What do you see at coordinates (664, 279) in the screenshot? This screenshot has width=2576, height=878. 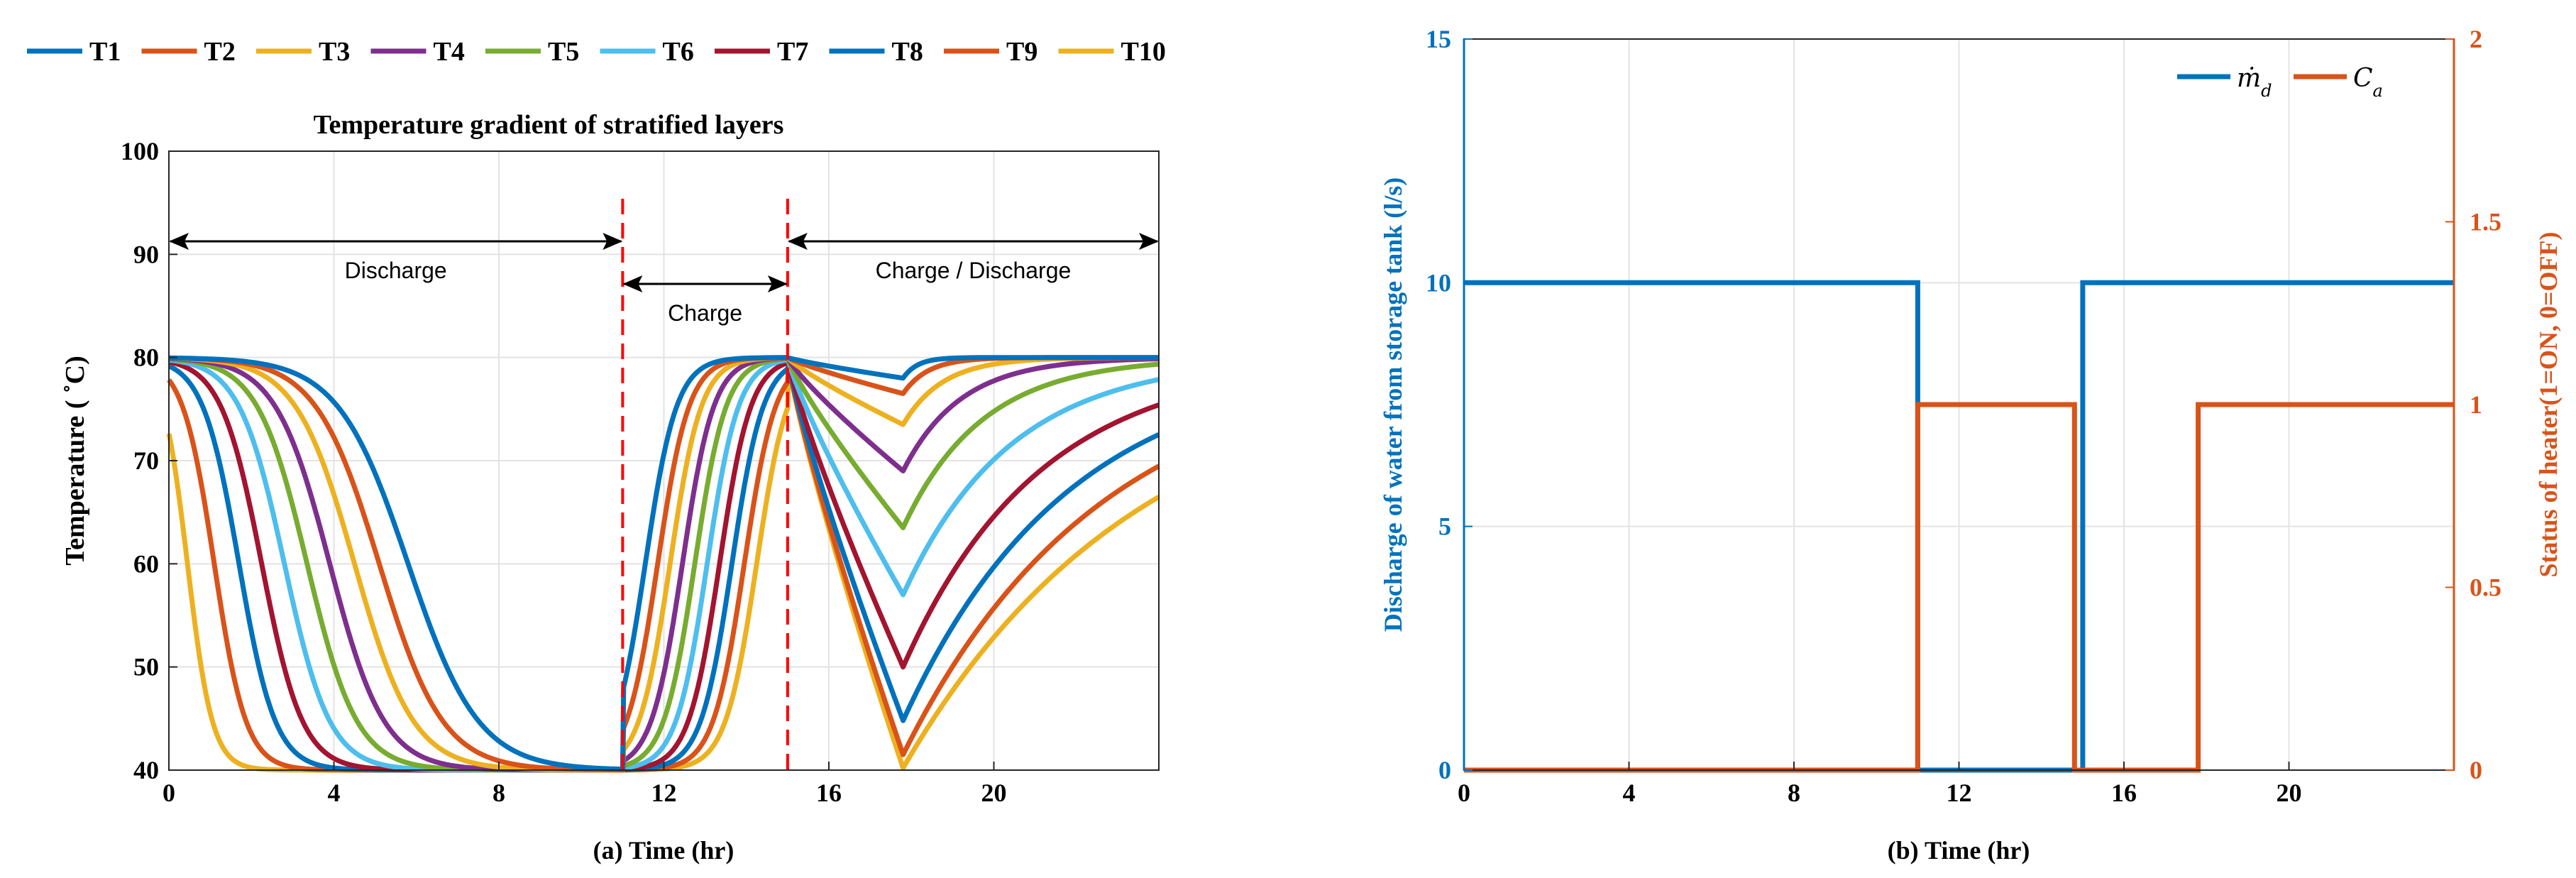 I see `phase-annotations: Discharge Charge Charge / Discharge` at bounding box center [664, 279].